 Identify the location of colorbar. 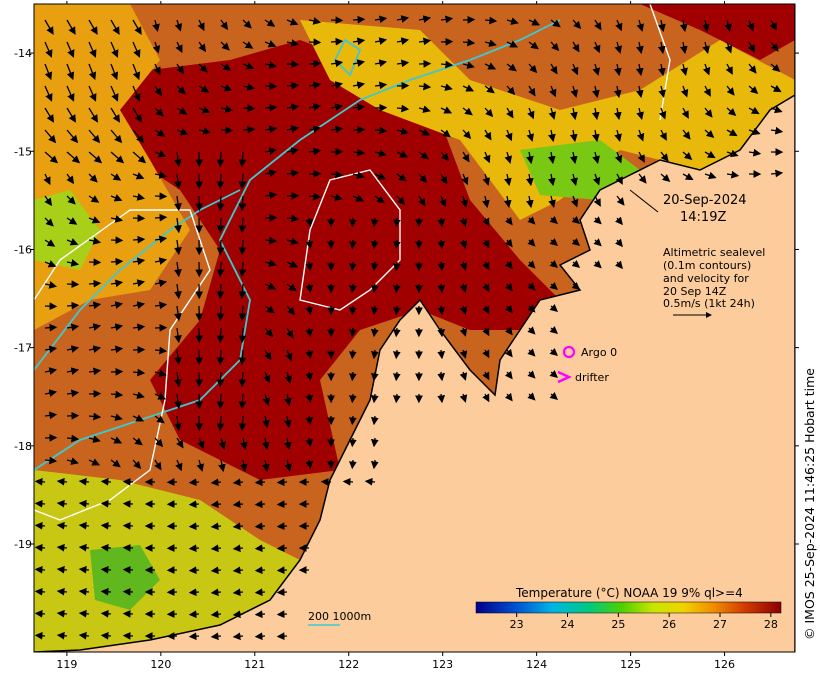
(628, 607).